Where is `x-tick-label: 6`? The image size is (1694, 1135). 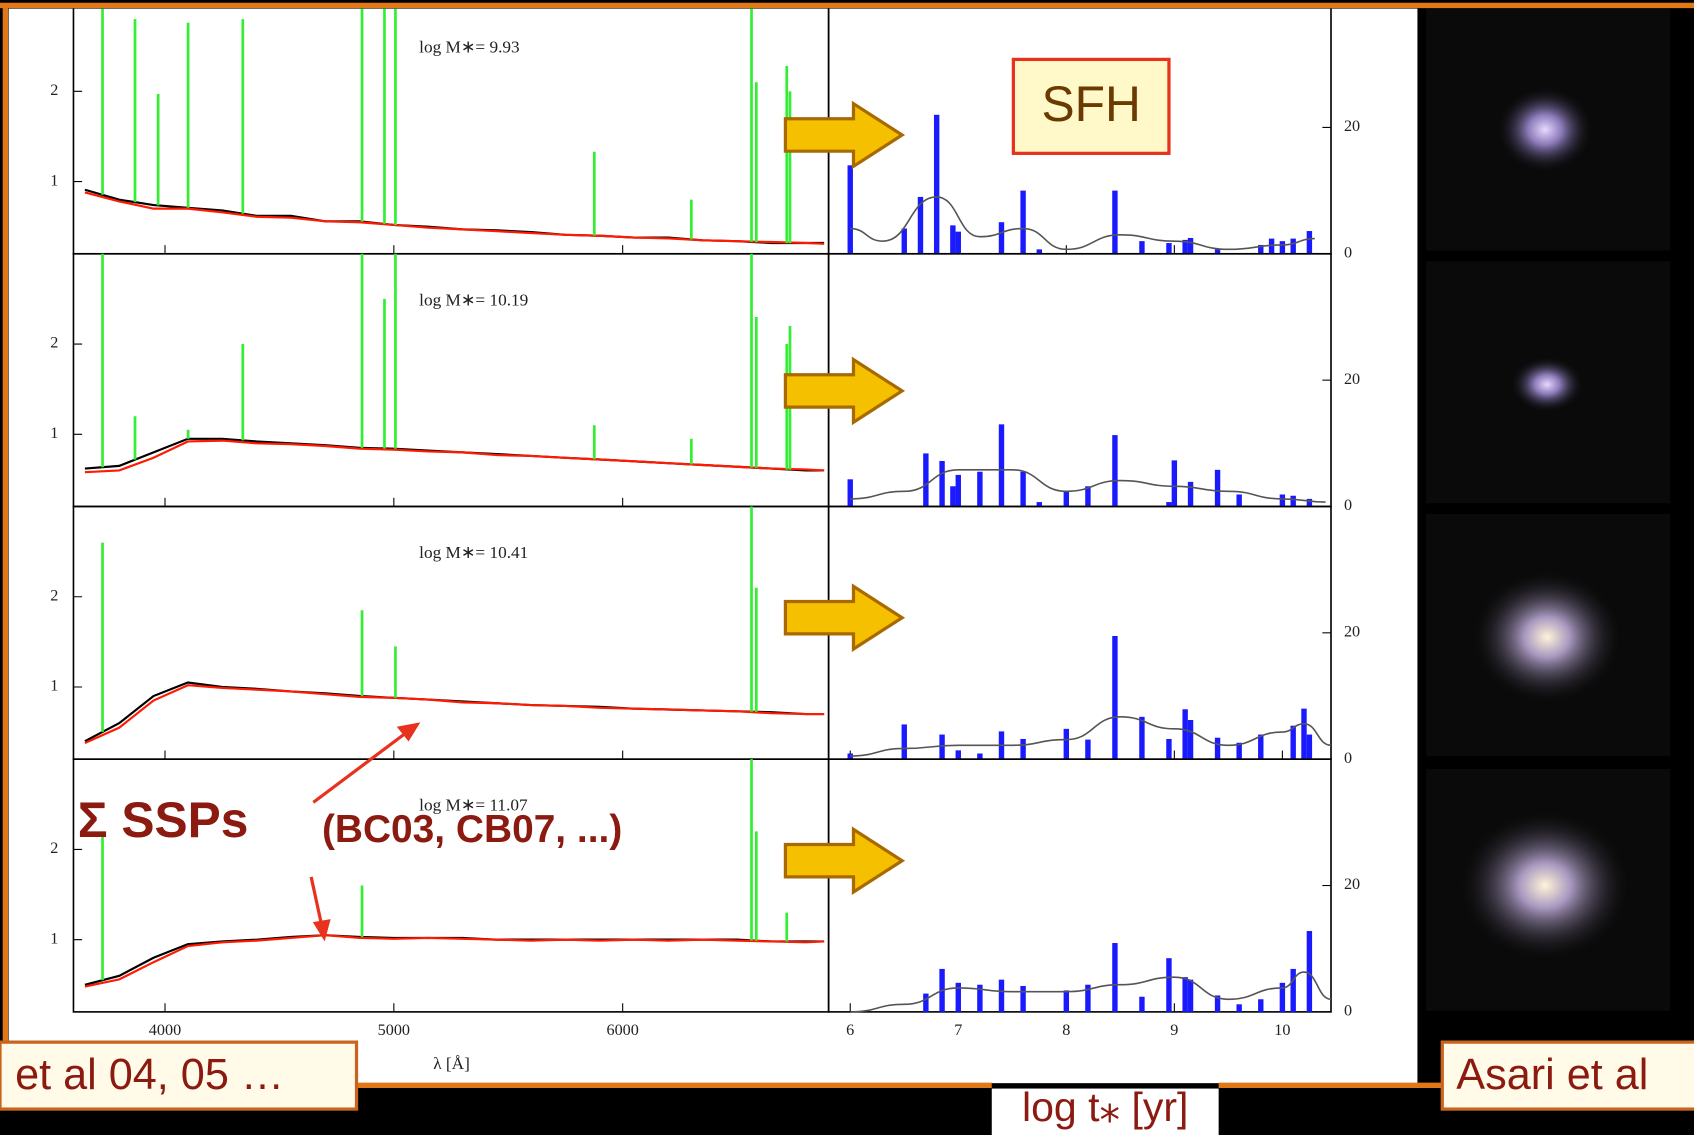 x-tick-label: 6 is located at coordinates (850, 1030).